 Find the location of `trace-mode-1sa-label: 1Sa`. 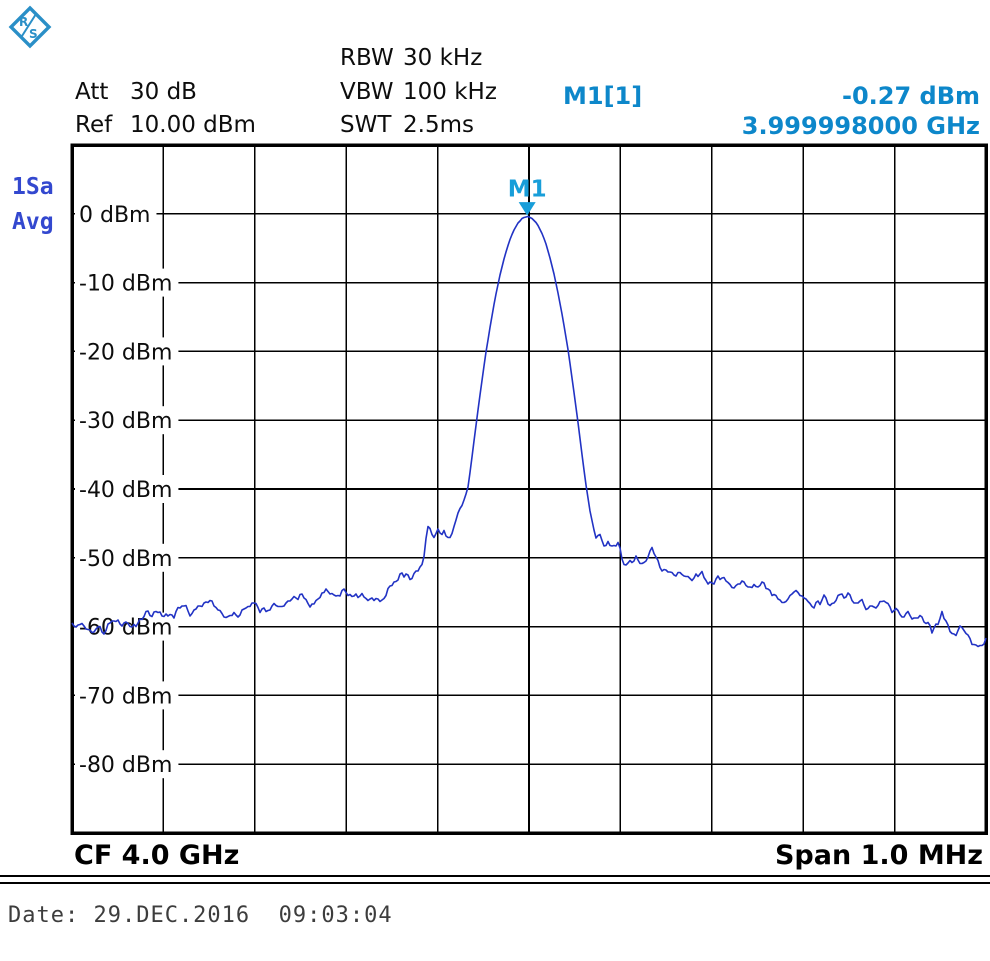

trace-mode-1sa-label: 1Sa is located at coordinates (33, 187).